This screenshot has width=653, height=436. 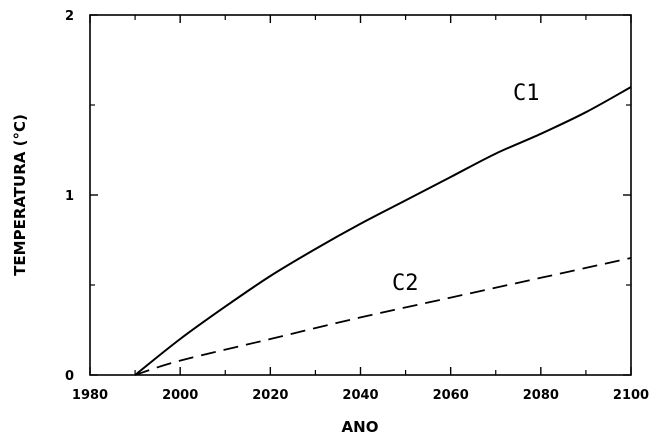 What do you see at coordinates (360, 427) in the screenshot?
I see `x-axis-title: ANO` at bounding box center [360, 427].